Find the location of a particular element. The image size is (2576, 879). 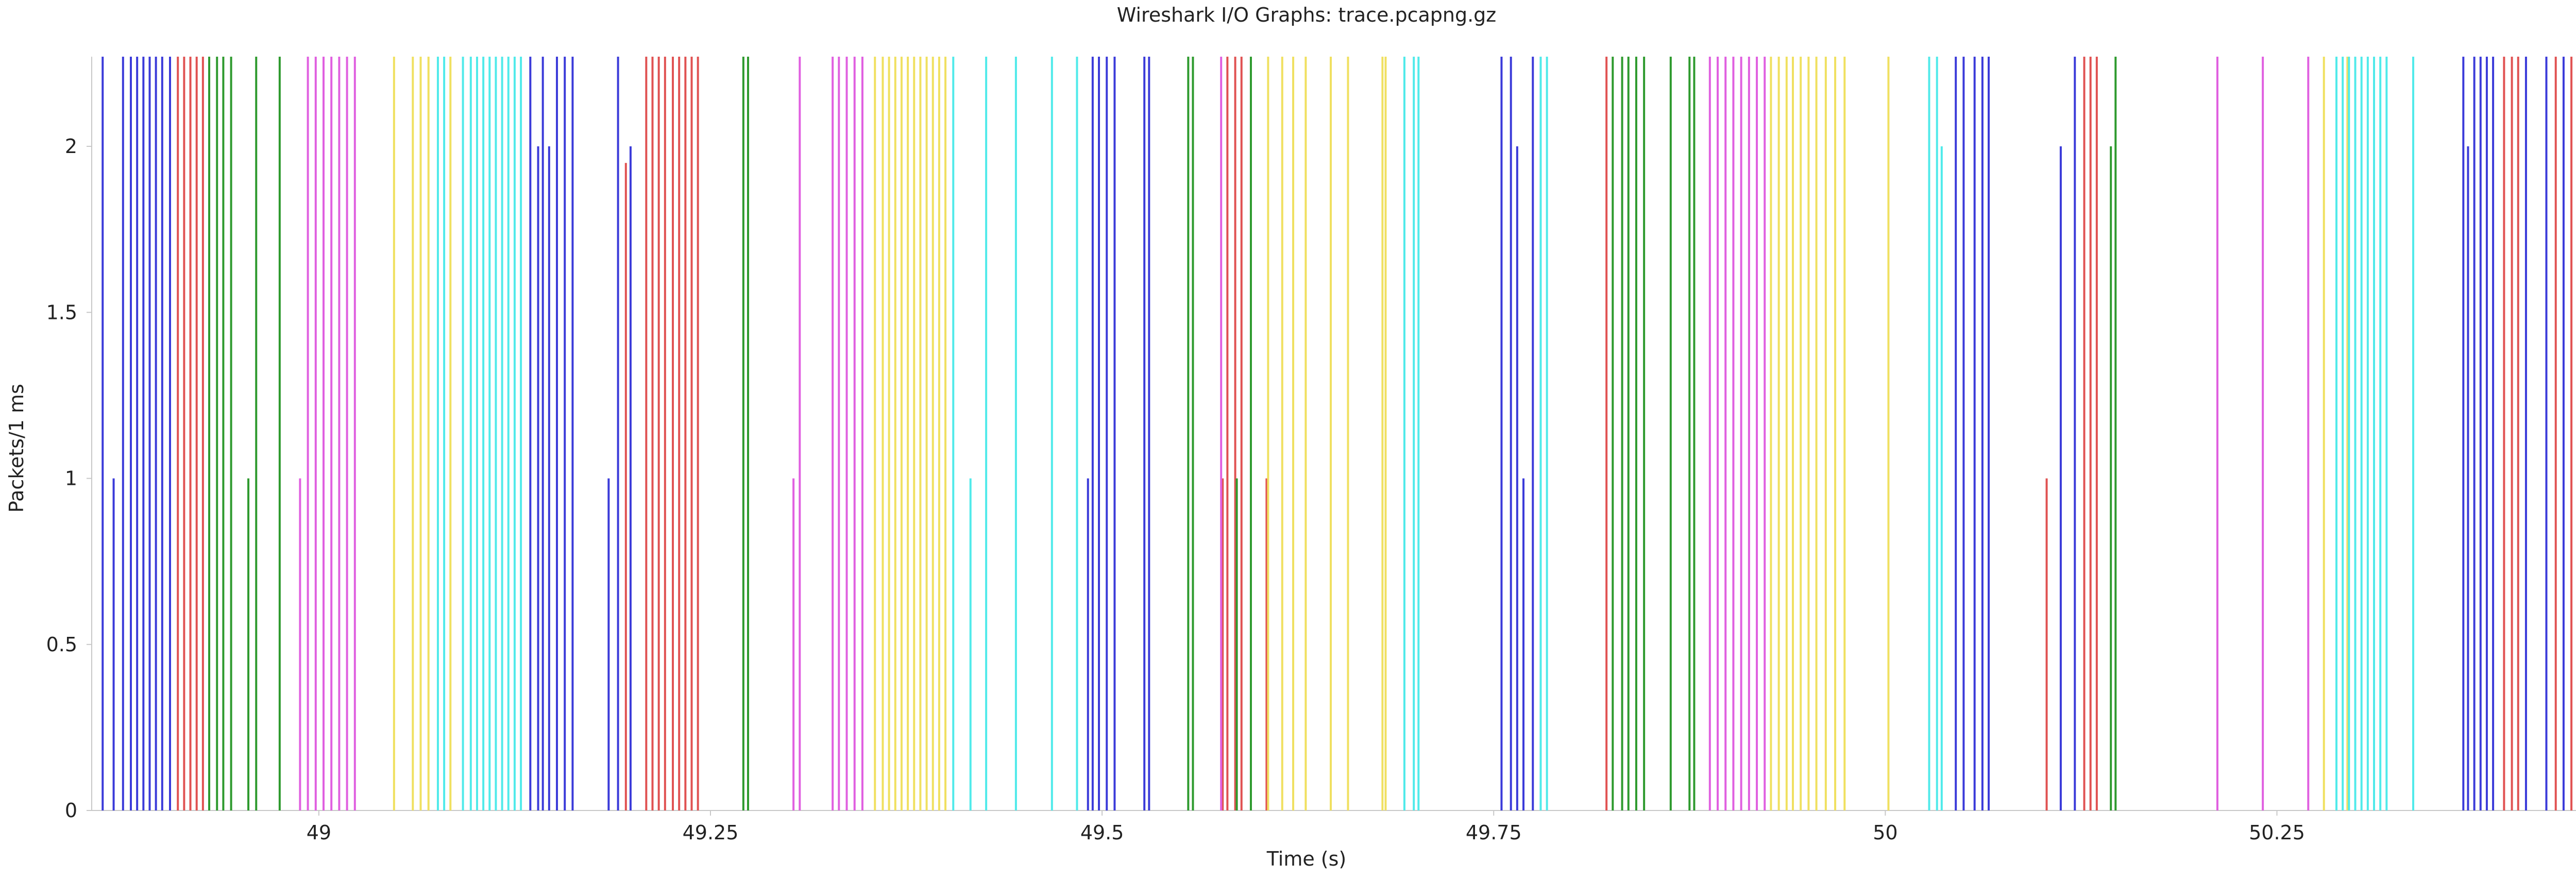

x-tick-label: 50 is located at coordinates (1885, 833).